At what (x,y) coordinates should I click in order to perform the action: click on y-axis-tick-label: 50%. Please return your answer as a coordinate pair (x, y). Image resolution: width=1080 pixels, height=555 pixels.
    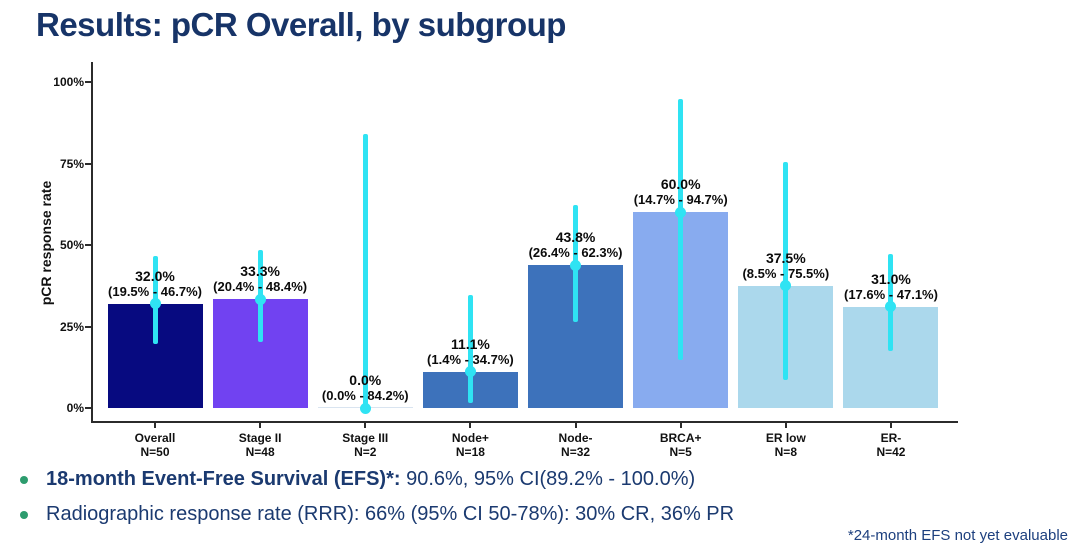
    Looking at the image, I should click on (71, 245).